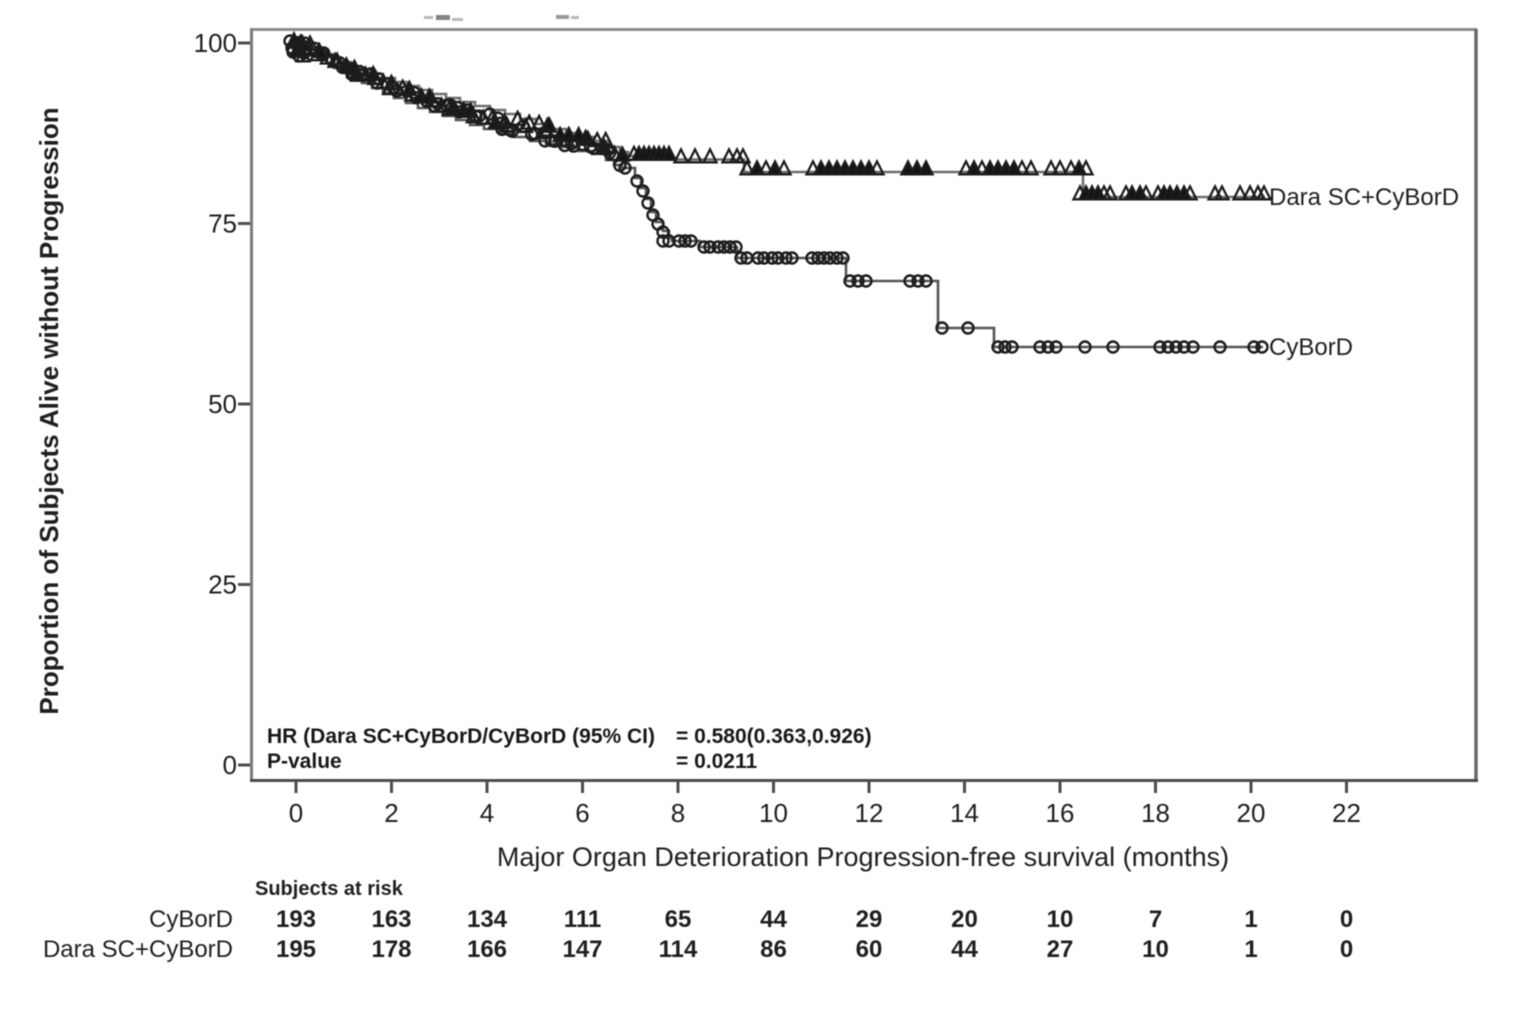 The height and width of the screenshot is (1026, 1530). Describe the element at coordinates (222, 224) in the screenshot. I see `svg-text: 75` at that location.